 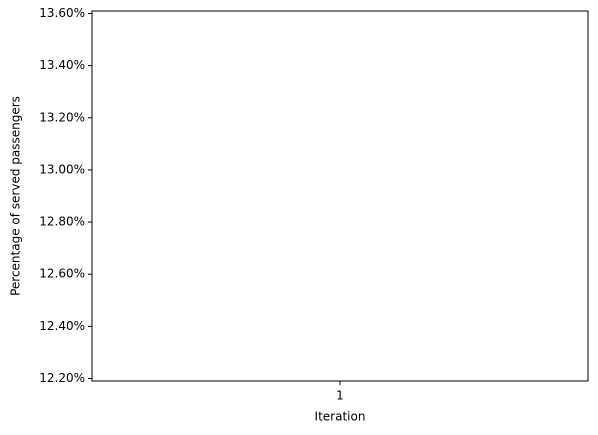 I want to click on y-tick-label: 12.20%, so click(x=62, y=378).